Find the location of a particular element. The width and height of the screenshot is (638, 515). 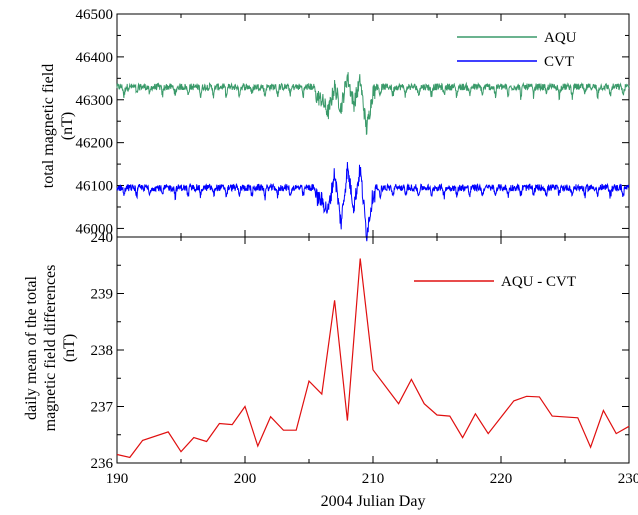

legend-label-aqu: AQU is located at coordinates (560, 38).